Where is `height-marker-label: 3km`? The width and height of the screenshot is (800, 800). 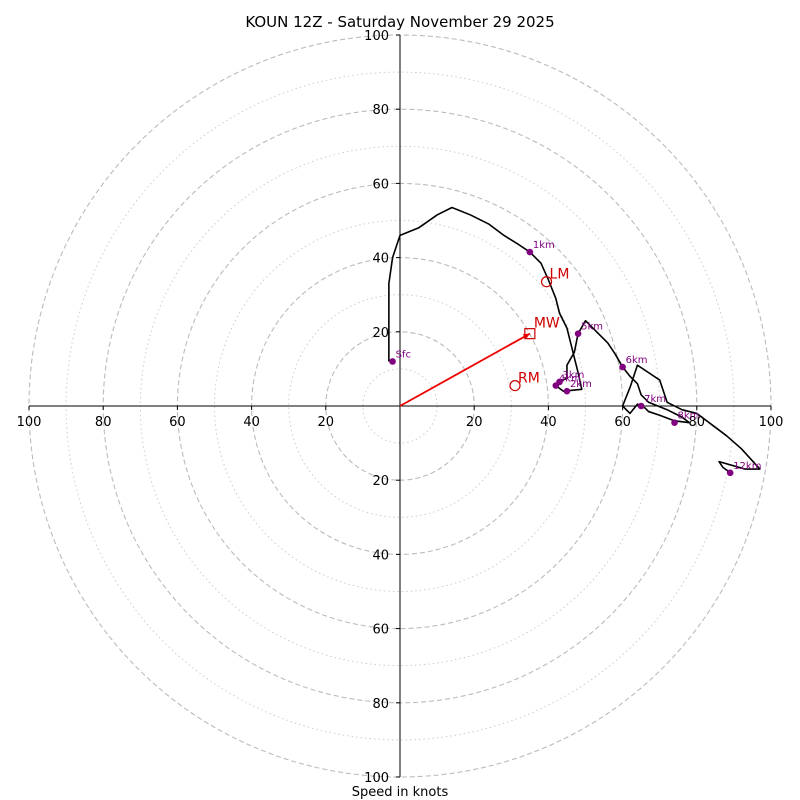
height-marker-label: 3km is located at coordinates (574, 375).